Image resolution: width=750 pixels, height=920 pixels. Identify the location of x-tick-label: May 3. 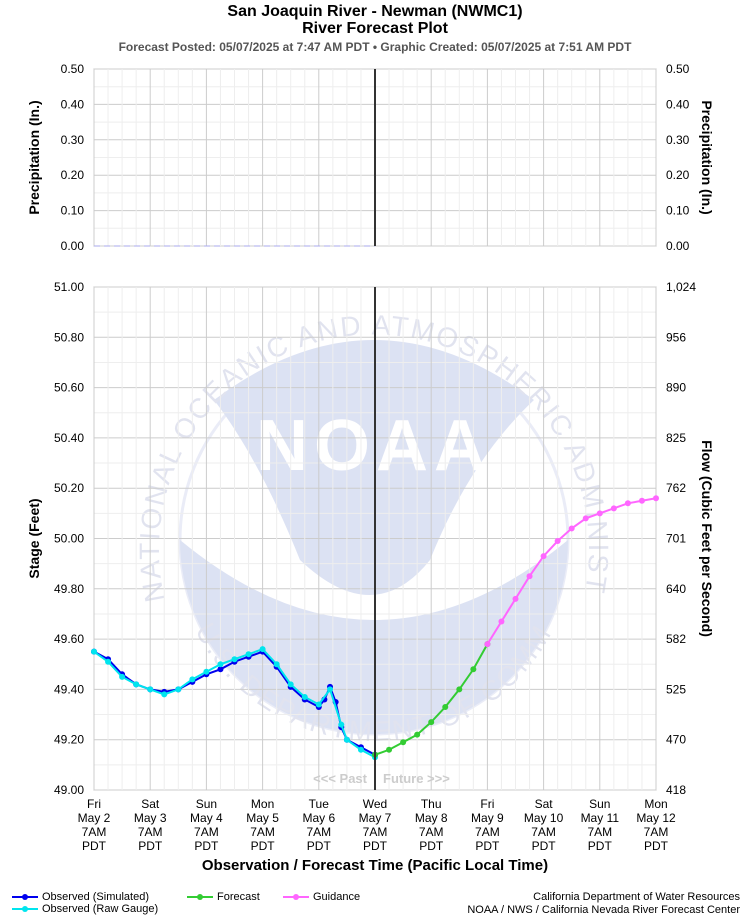
(150, 818).